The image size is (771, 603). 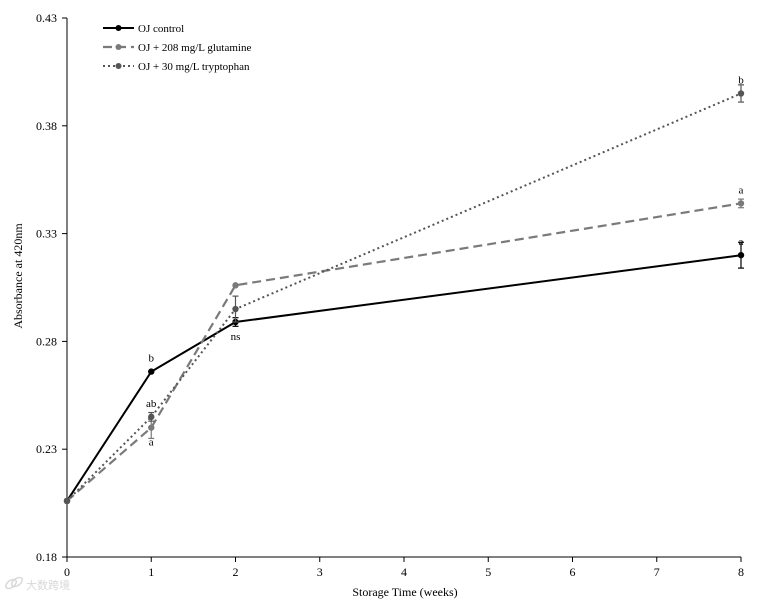 I want to click on x-tick-label: 6, so click(x=573, y=572).